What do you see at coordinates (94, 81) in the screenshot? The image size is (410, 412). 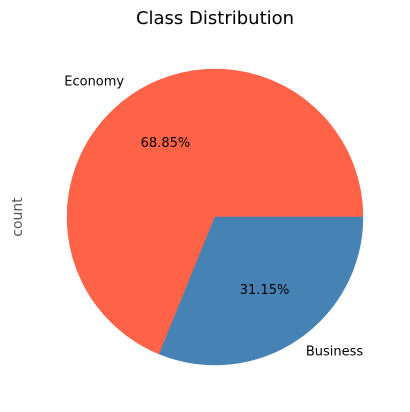 I see `slice-label-economy: Economy` at bounding box center [94, 81].